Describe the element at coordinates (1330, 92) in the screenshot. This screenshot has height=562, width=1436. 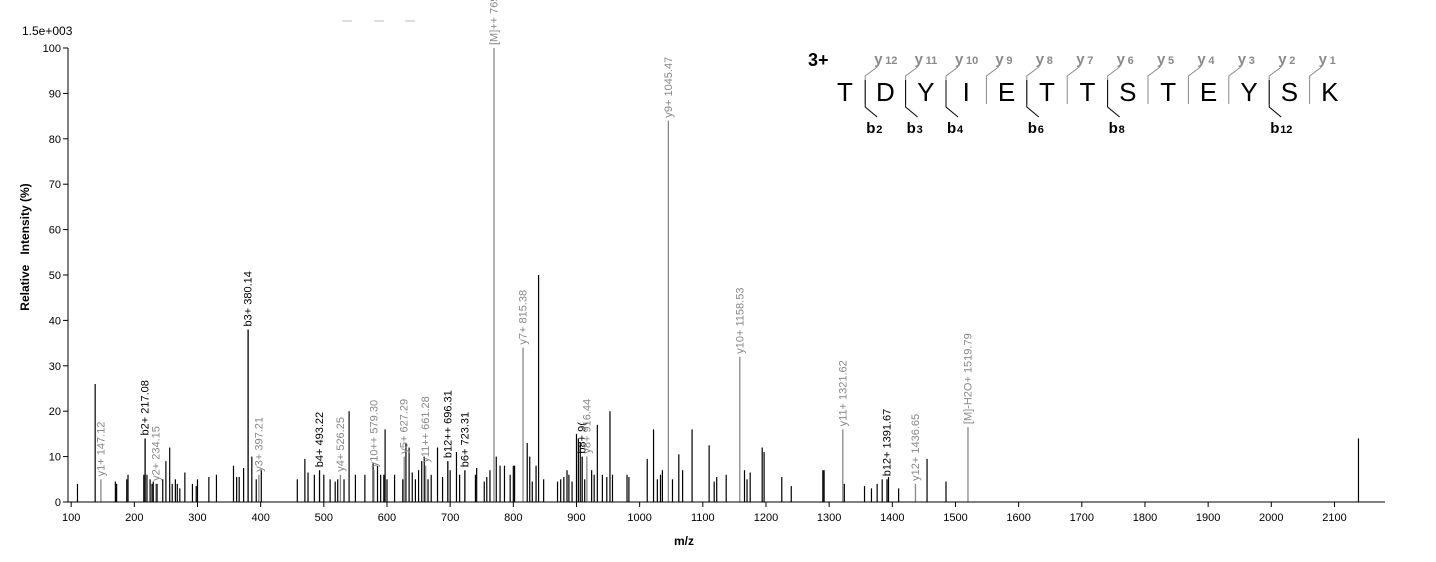
I see `sequence-residue: K` at that location.